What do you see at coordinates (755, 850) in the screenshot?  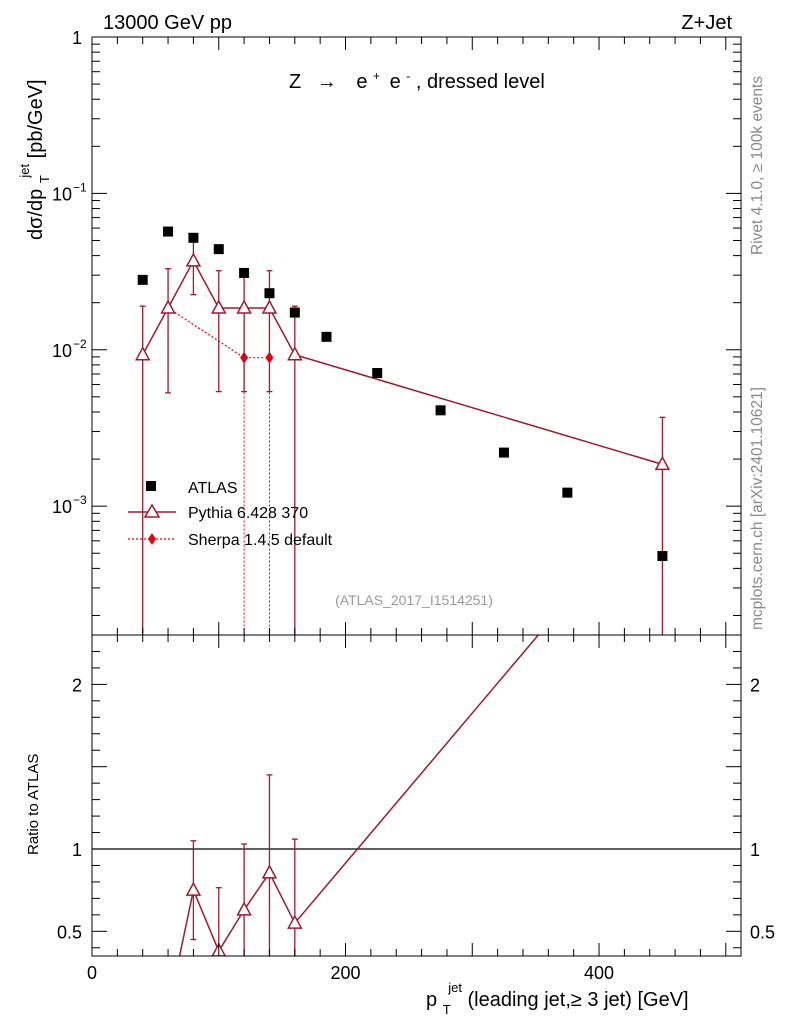 I see `ratio-y-tick-label-right: 1` at bounding box center [755, 850].